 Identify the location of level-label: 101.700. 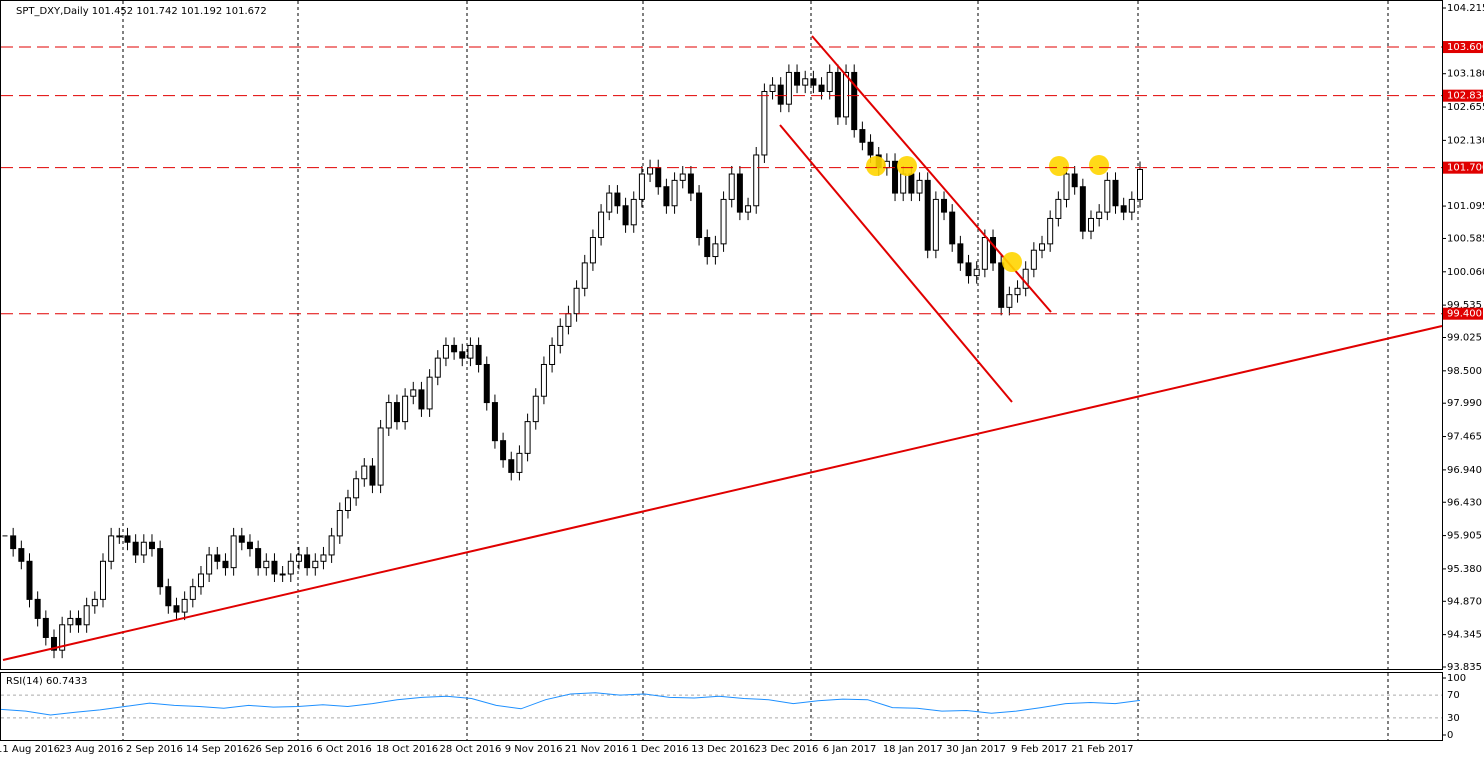
(1465, 168).